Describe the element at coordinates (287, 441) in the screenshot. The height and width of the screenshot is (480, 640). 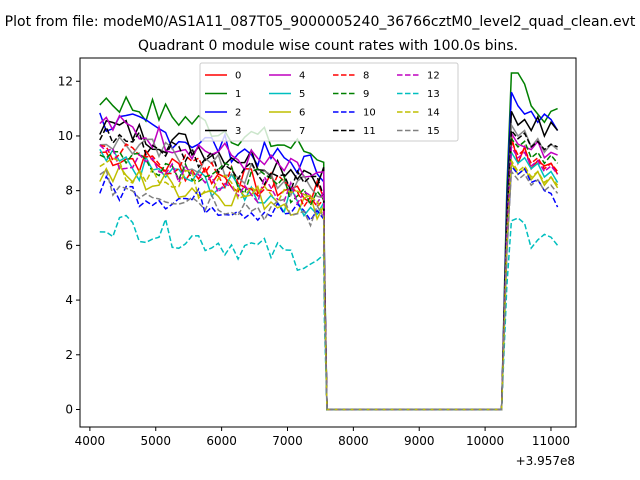
I see `x-tick-label: 7000` at that location.